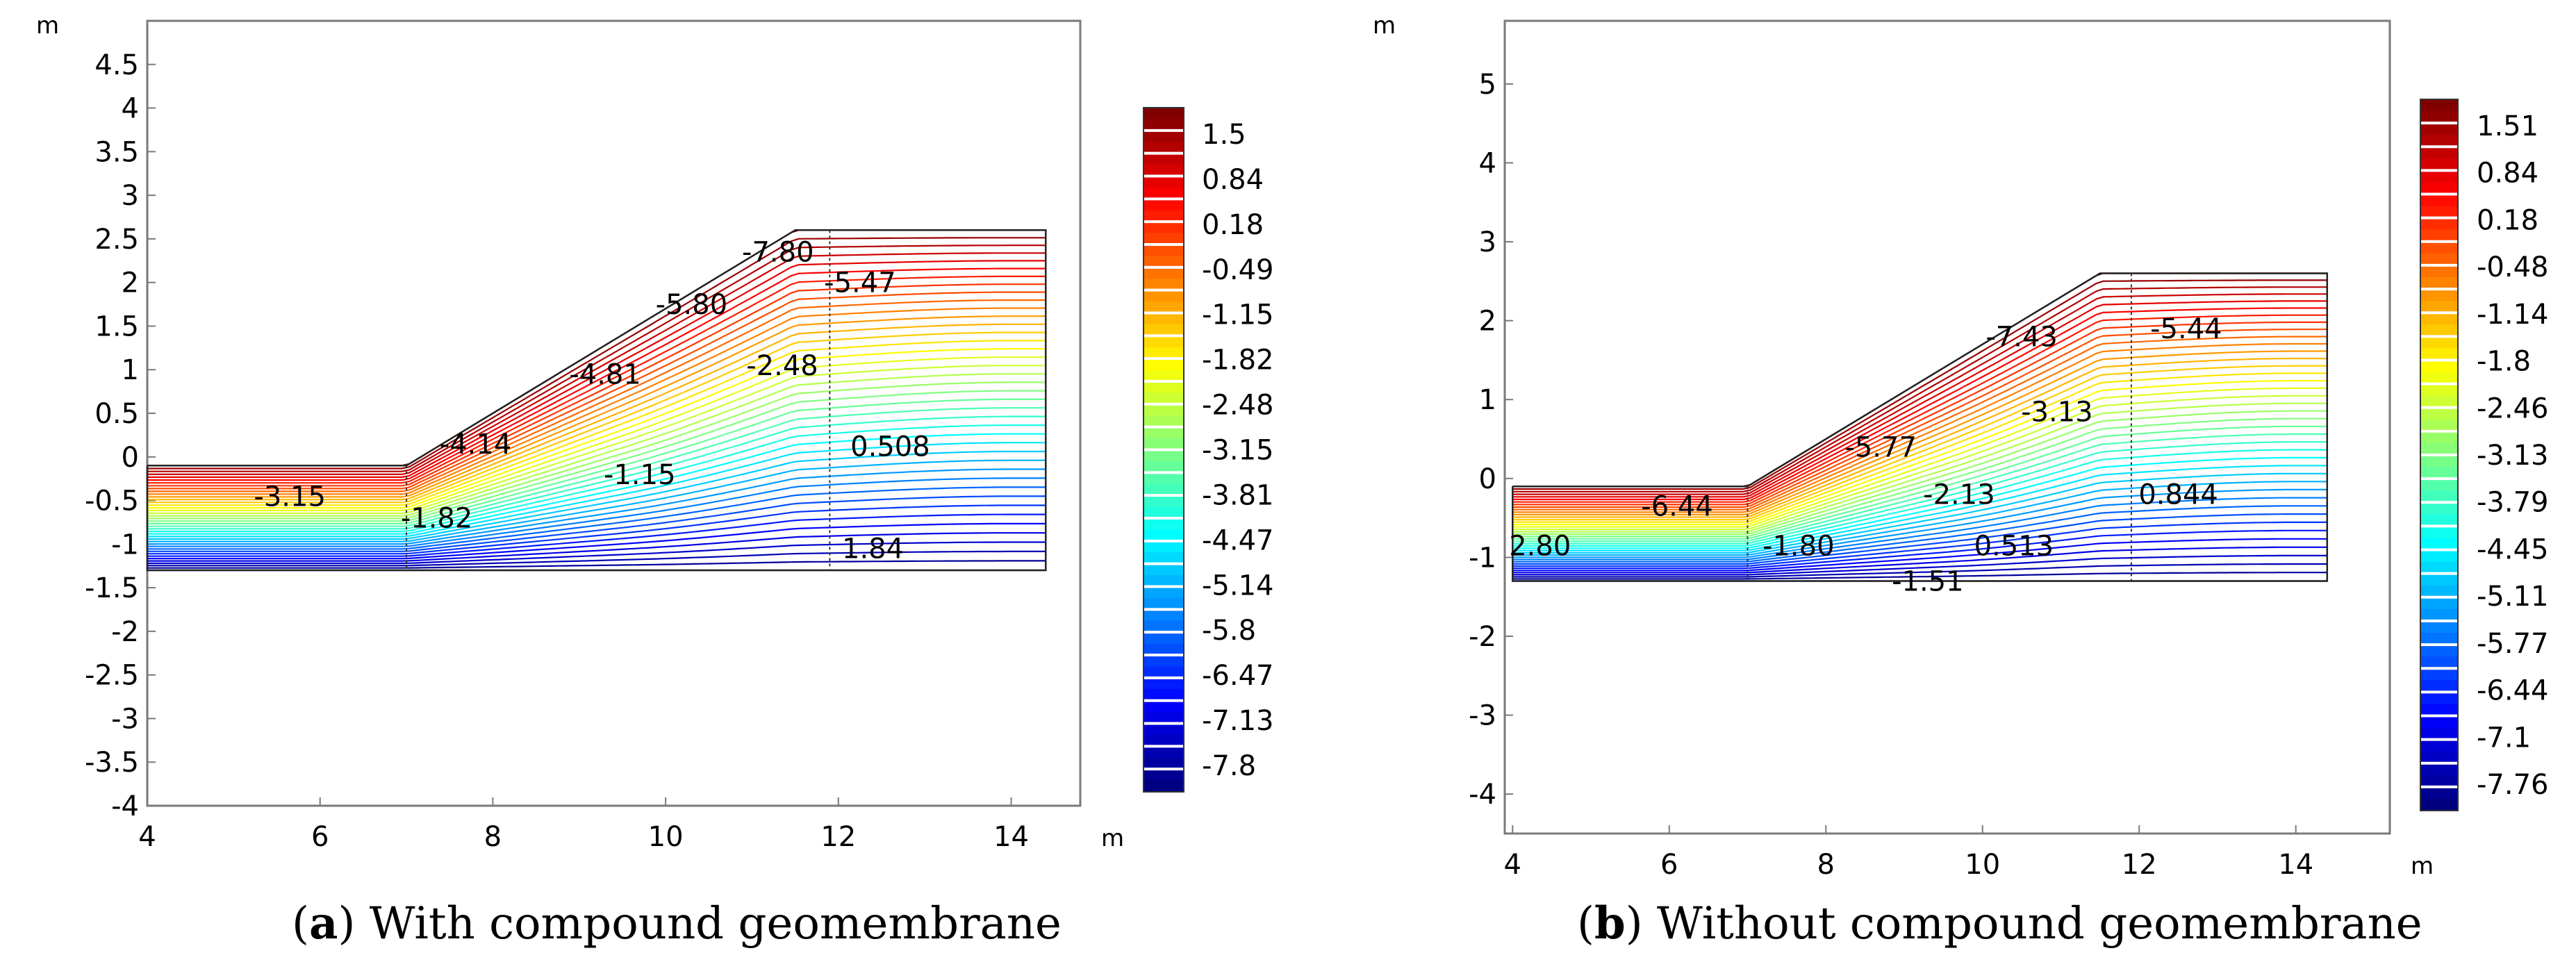 The width and height of the screenshot is (2576, 978). I want to click on colorbar-label: 0.18, so click(2507, 220).